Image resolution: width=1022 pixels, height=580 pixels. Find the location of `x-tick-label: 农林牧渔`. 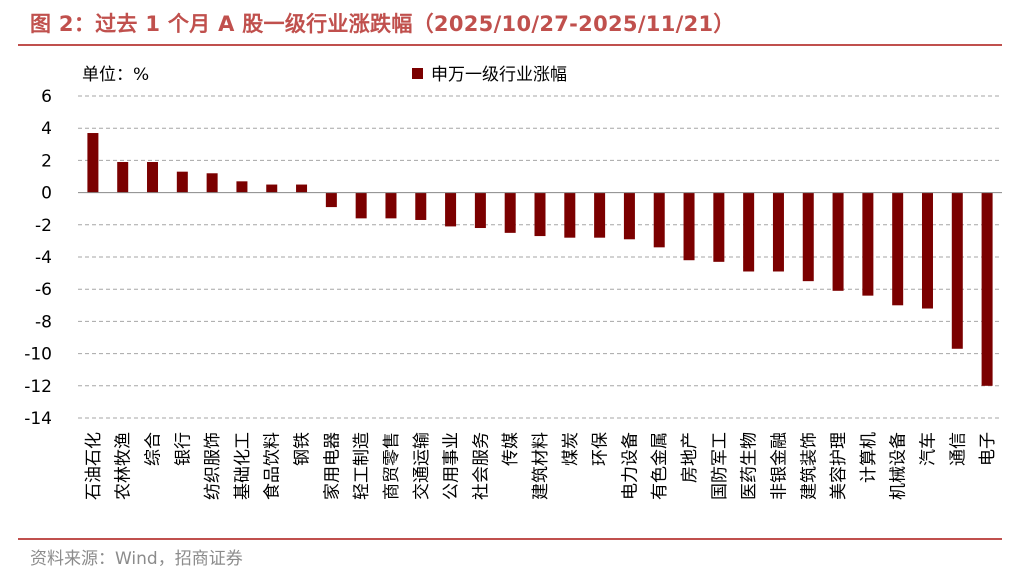

x-tick-label: 农林牧渔 is located at coordinates (124, 466).